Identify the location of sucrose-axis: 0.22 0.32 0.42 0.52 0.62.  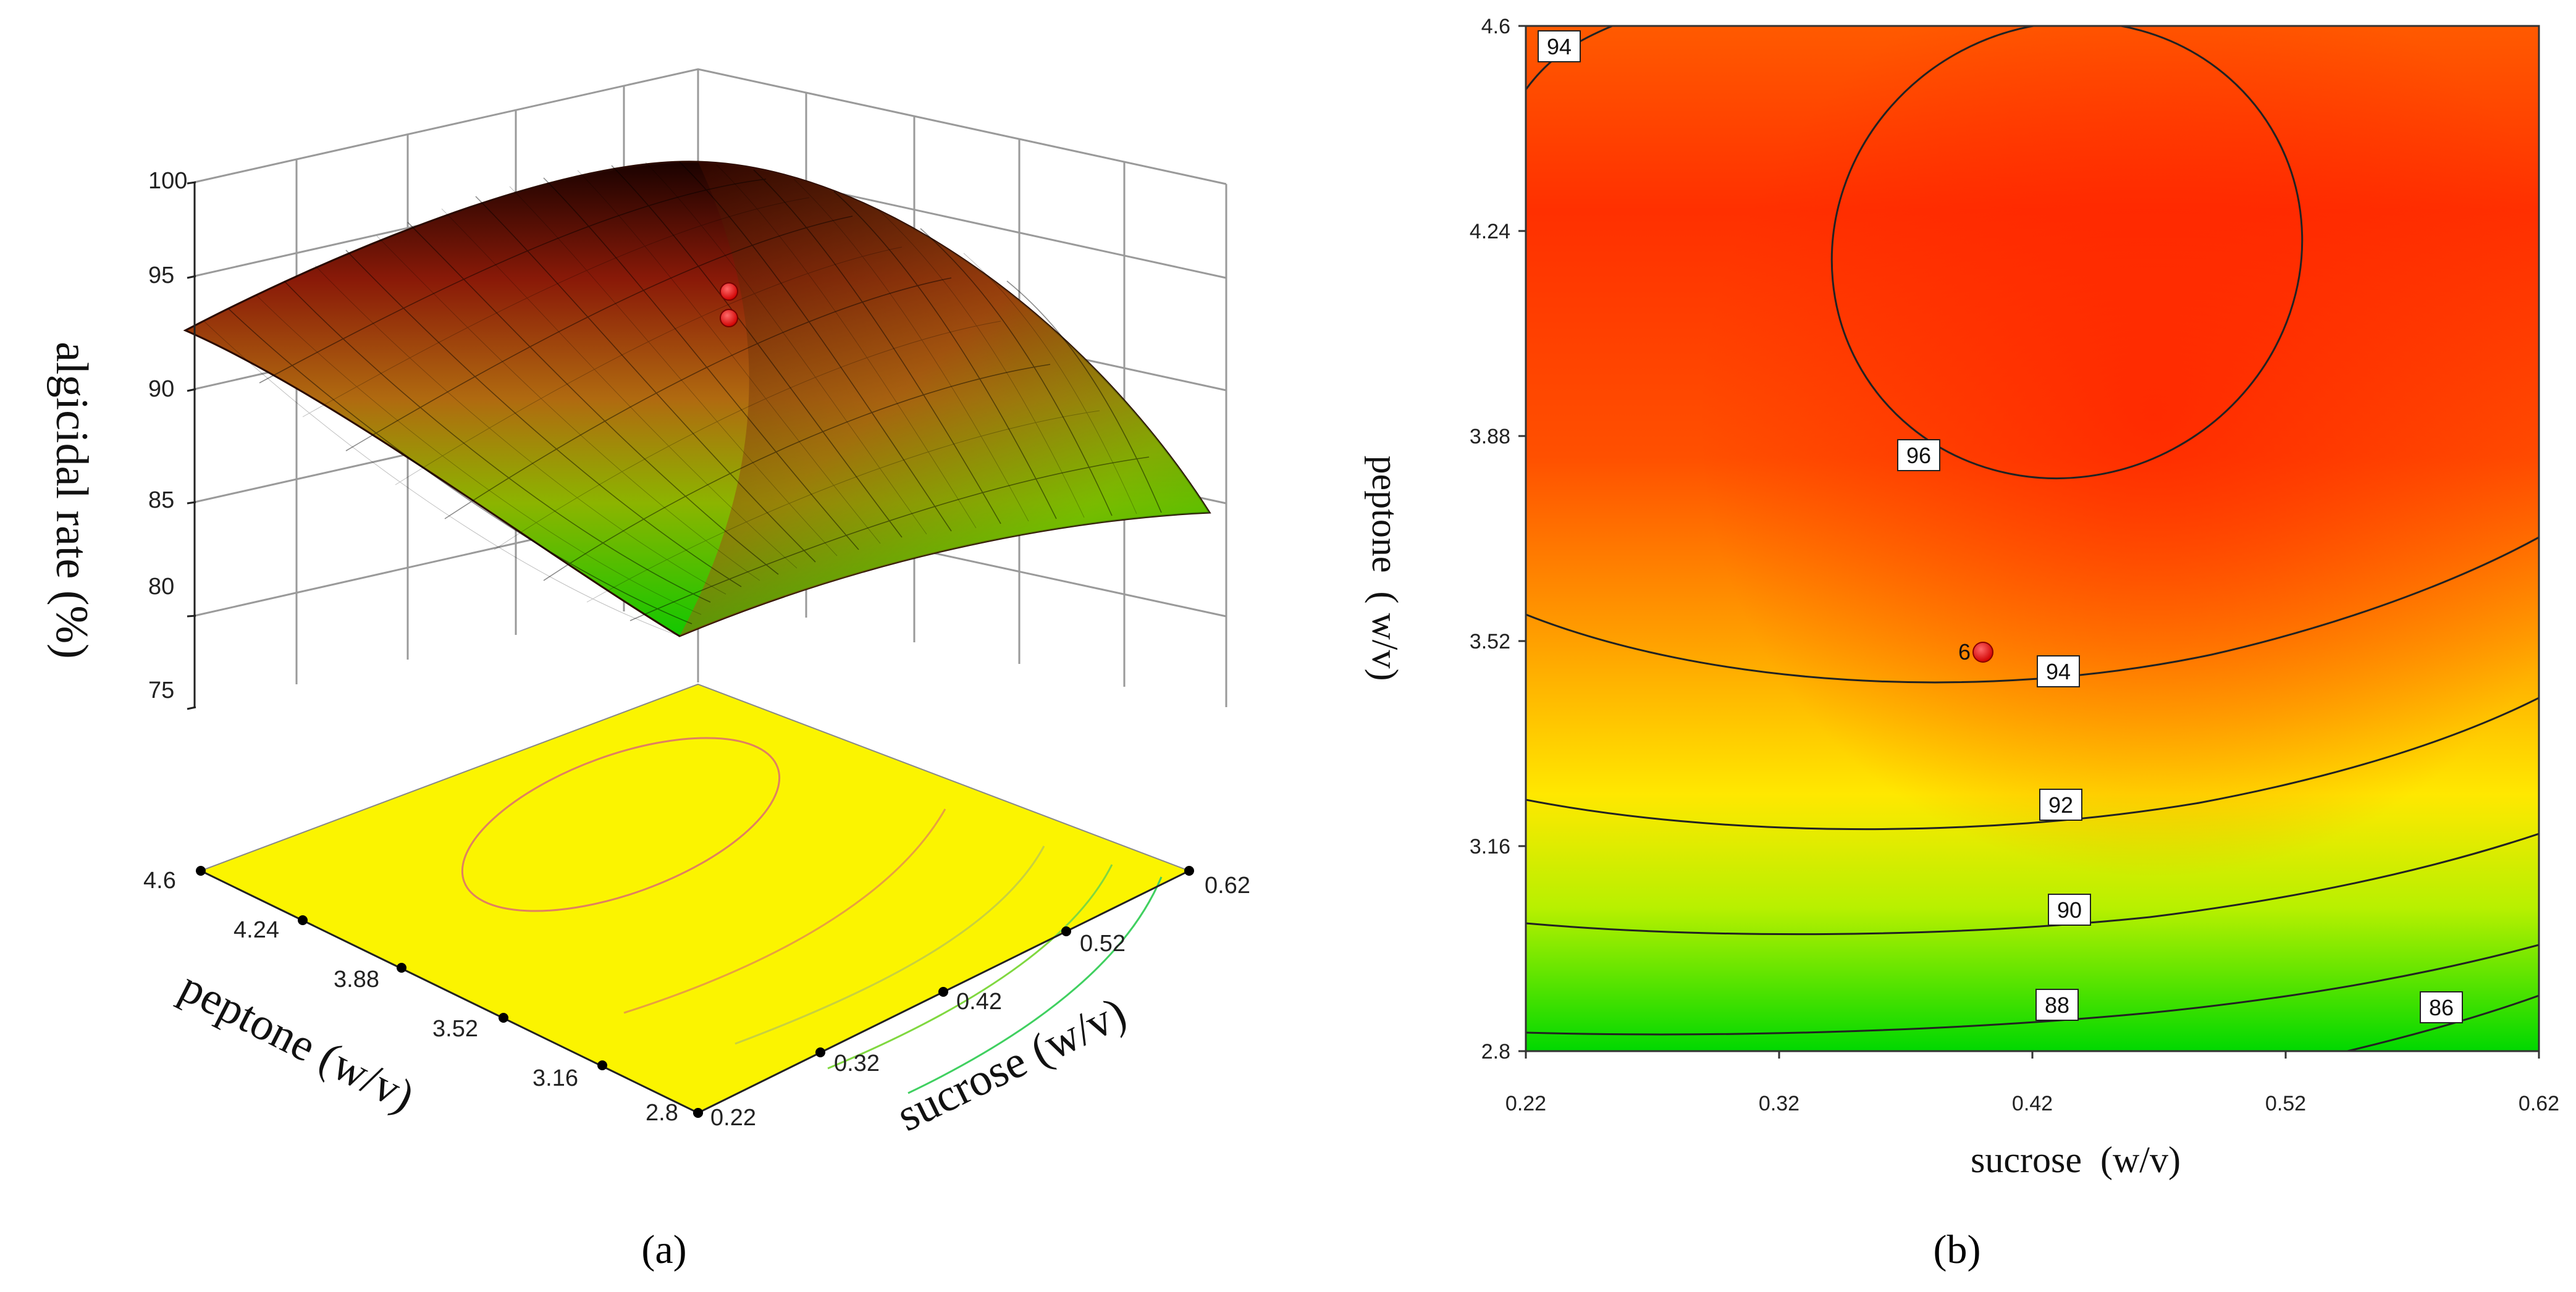
(971, 998).